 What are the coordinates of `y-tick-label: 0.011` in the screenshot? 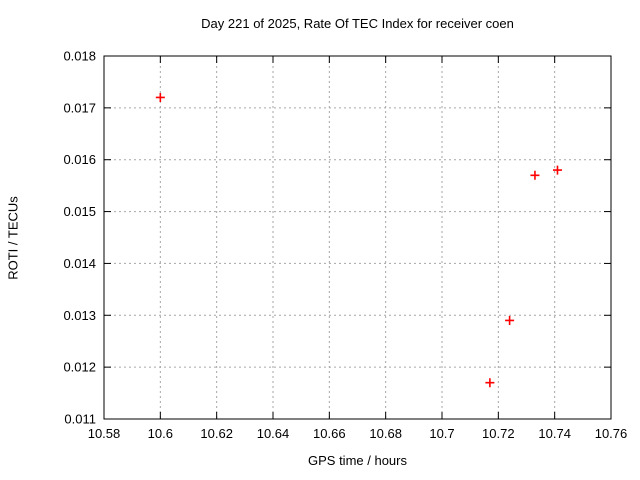 It's located at (80, 419).